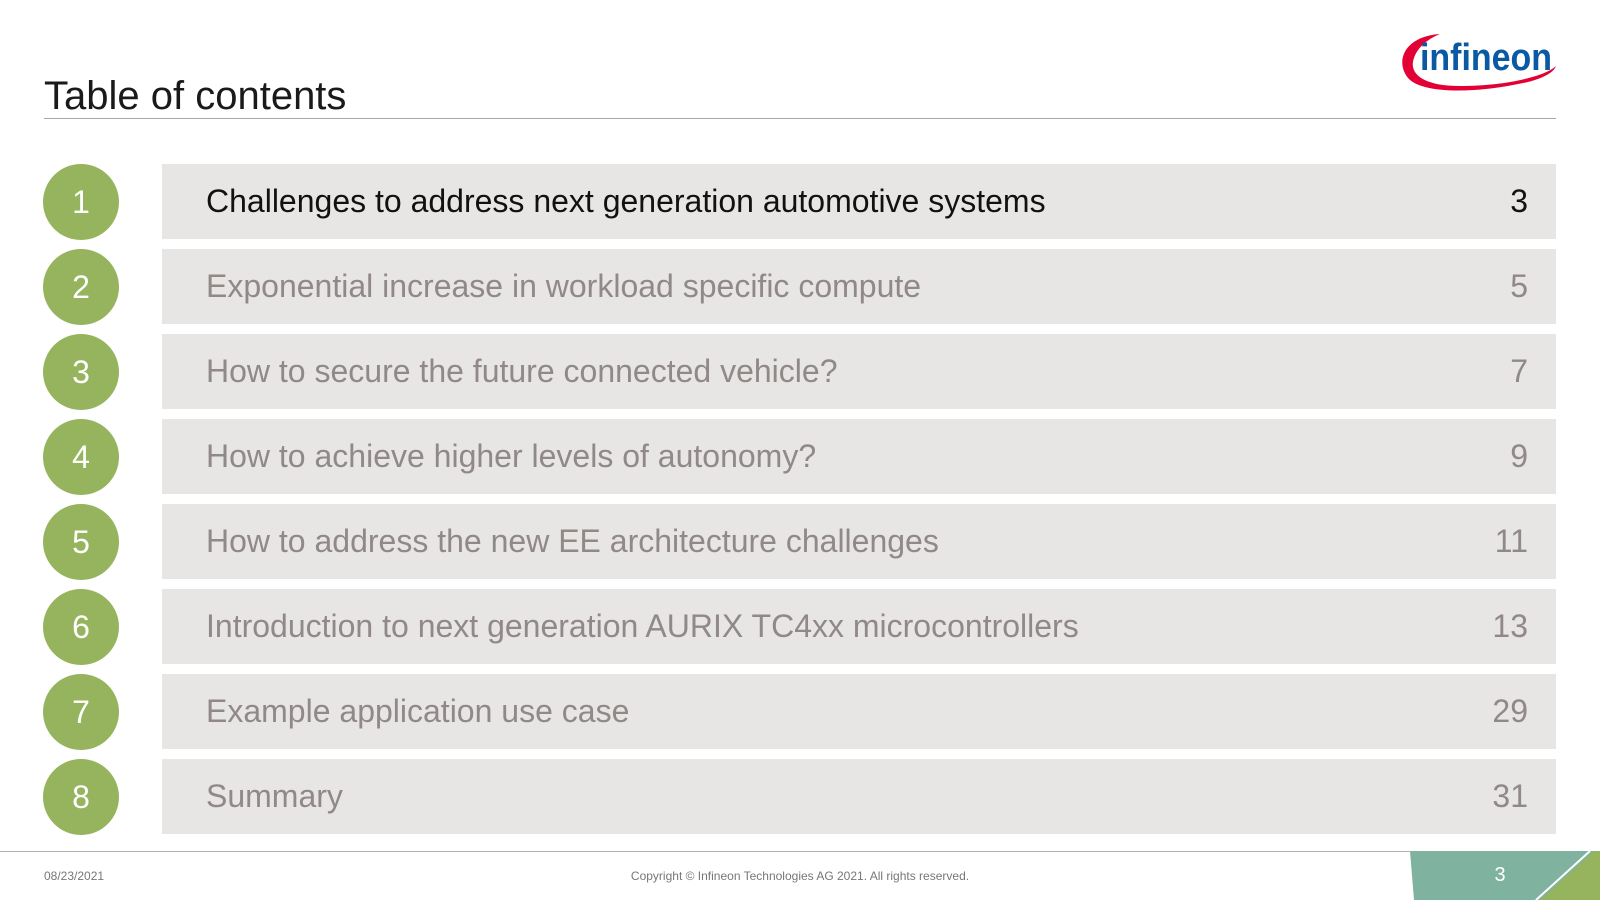  Describe the element at coordinates (859, 711) in the screenshot. I see `toc-item-bar: Example application use case 29` at that location.